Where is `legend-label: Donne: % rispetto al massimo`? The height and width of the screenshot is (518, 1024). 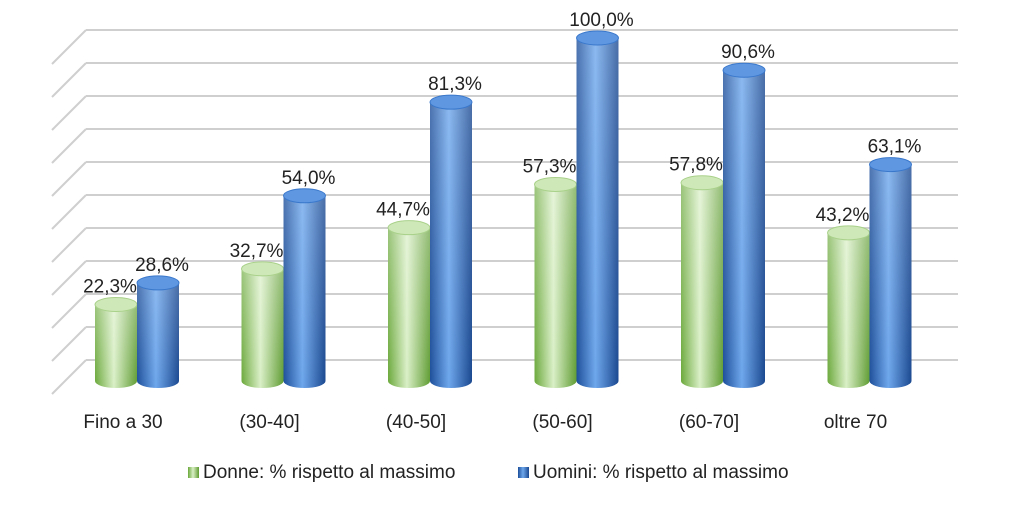
legend-label: Donne: % rispetto al massimo is located at coordinates (329, 472).